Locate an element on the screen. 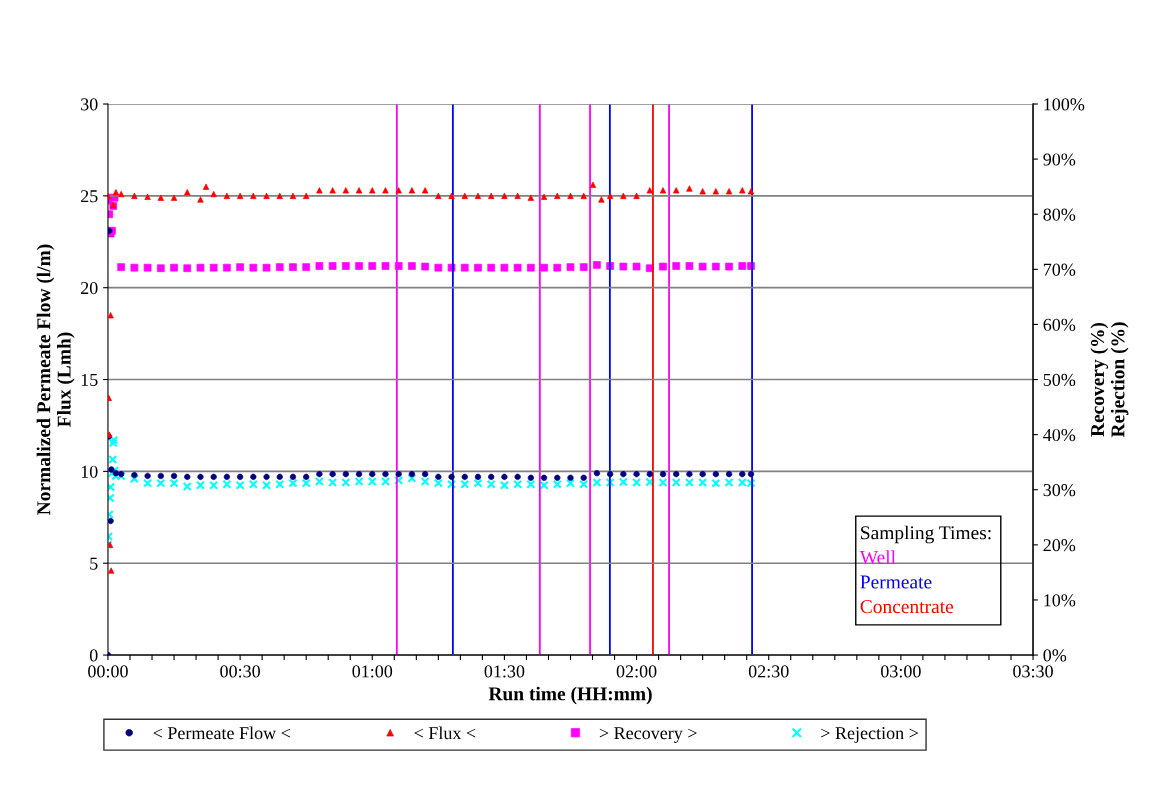  x-tick-label: 02:00 is located at coordinates (636, 671).